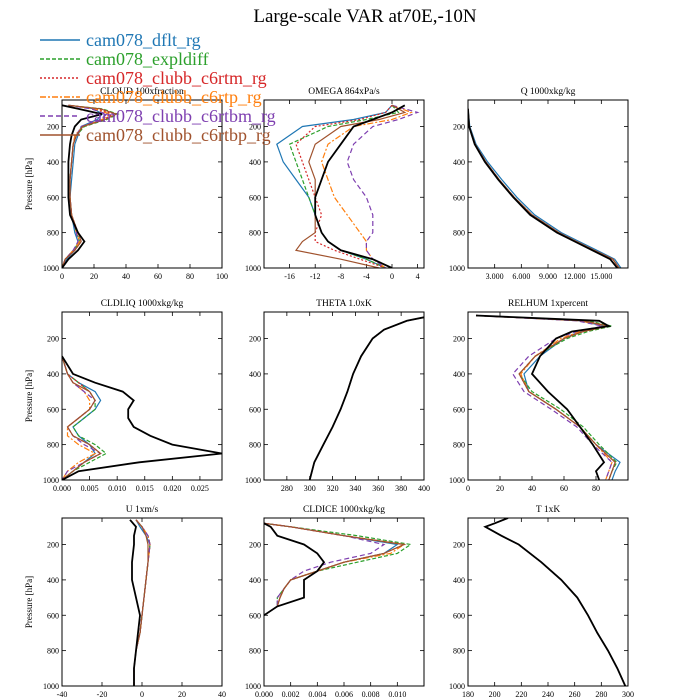  What do you see at coordinates (200, 488) in the screenshot?
I see `x-tick-label: 0.025` at bounding box center [200, 488].